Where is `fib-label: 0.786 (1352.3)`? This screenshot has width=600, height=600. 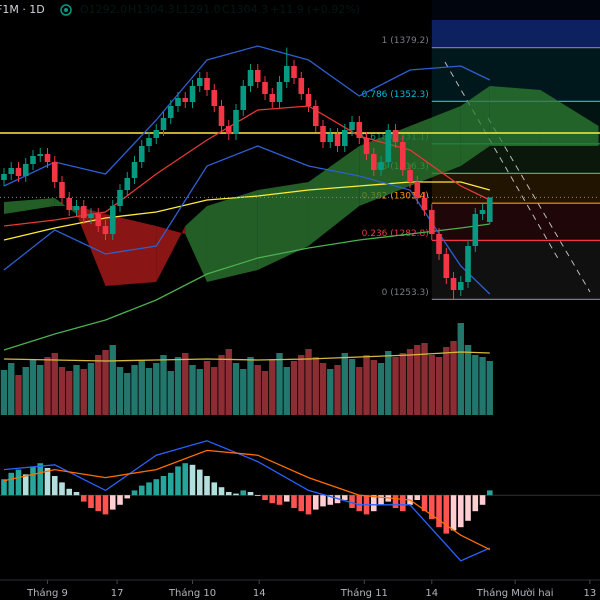
fib-label: 0.786 (1352.3) is located at coordinates (395, 95).